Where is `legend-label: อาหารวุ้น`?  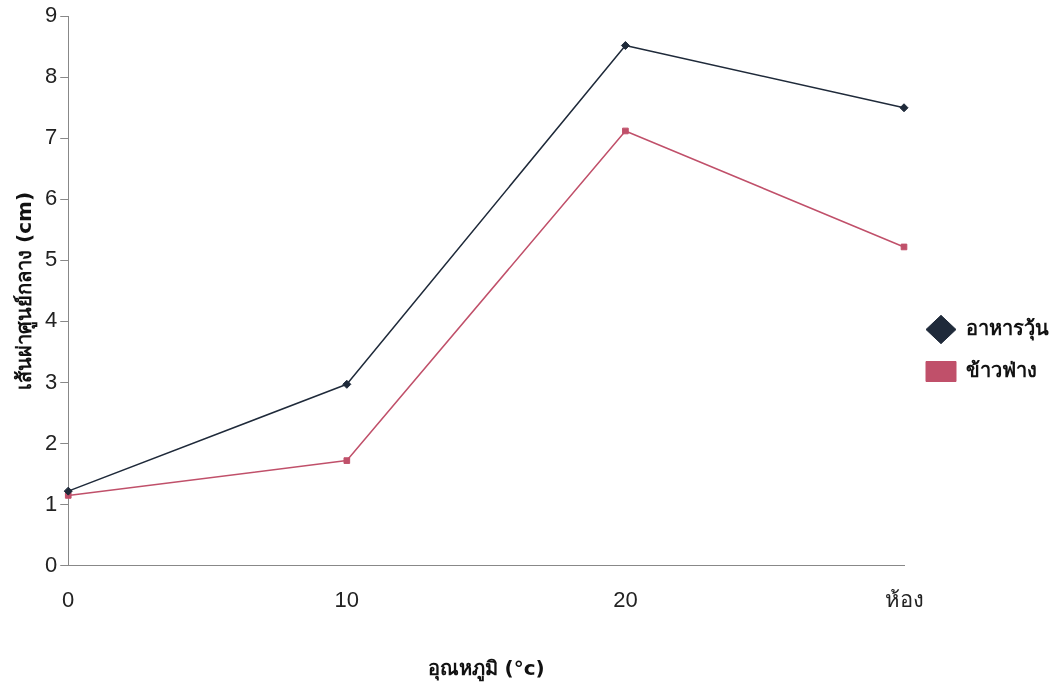 legend-label: อาหารวุ้น is located at coordinates (1007, 328).